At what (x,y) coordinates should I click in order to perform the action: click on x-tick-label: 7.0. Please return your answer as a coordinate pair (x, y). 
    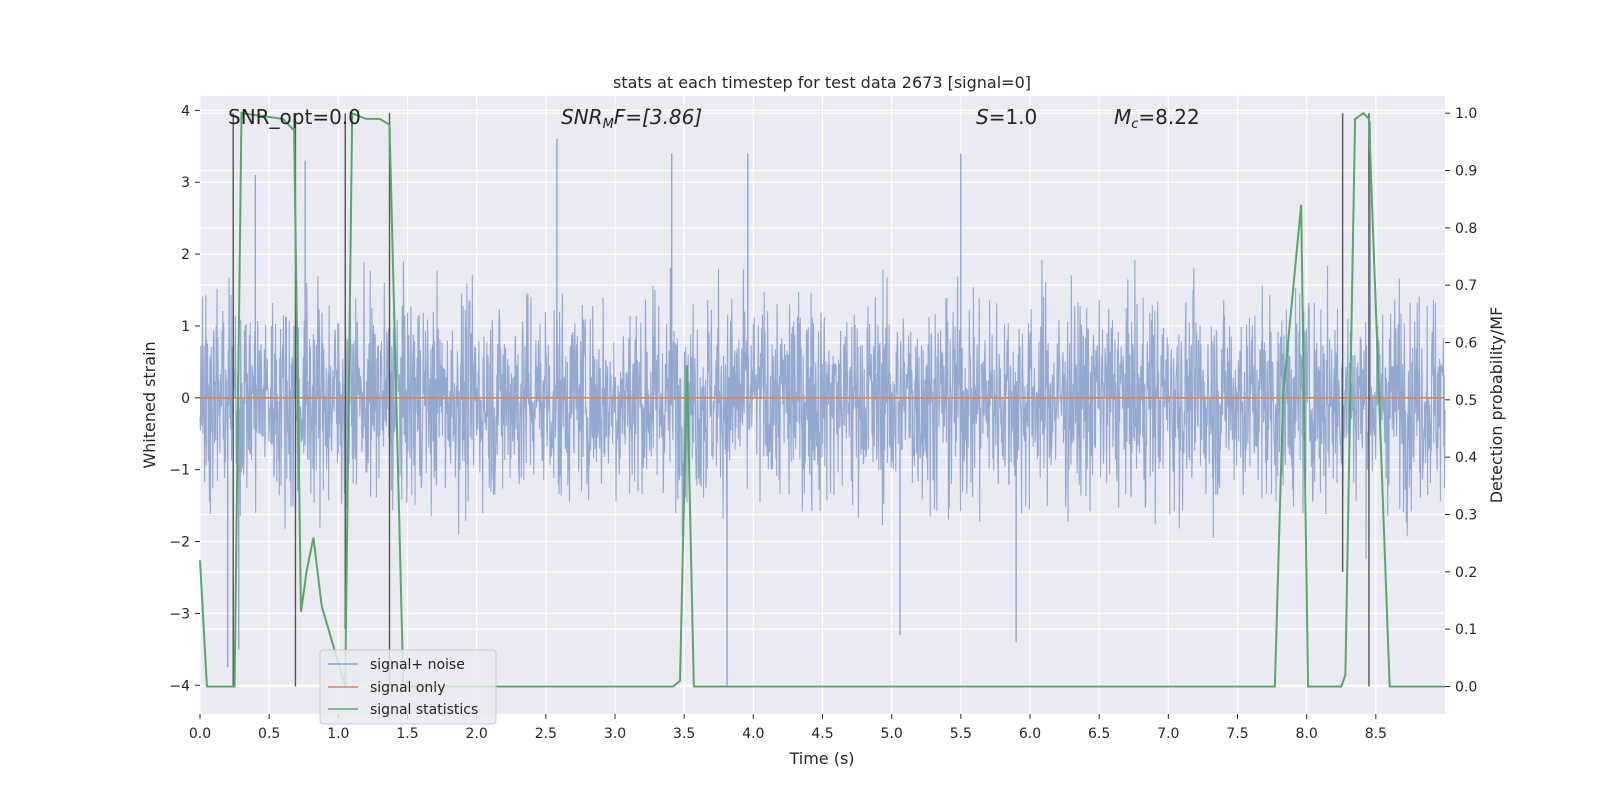
    Looking at the image, I should click on (1168, 734).